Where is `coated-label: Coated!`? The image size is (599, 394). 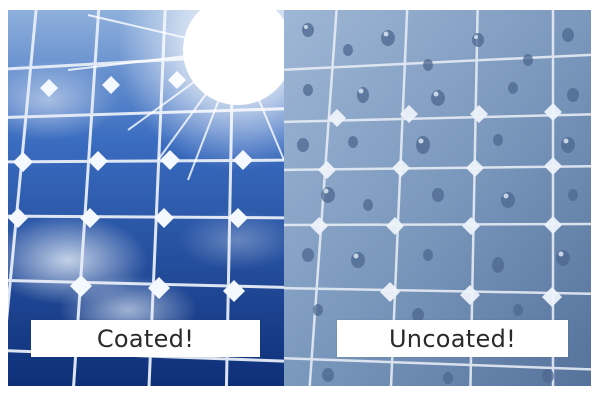 coated-label: Coated! is located at coordinates (145, 338).